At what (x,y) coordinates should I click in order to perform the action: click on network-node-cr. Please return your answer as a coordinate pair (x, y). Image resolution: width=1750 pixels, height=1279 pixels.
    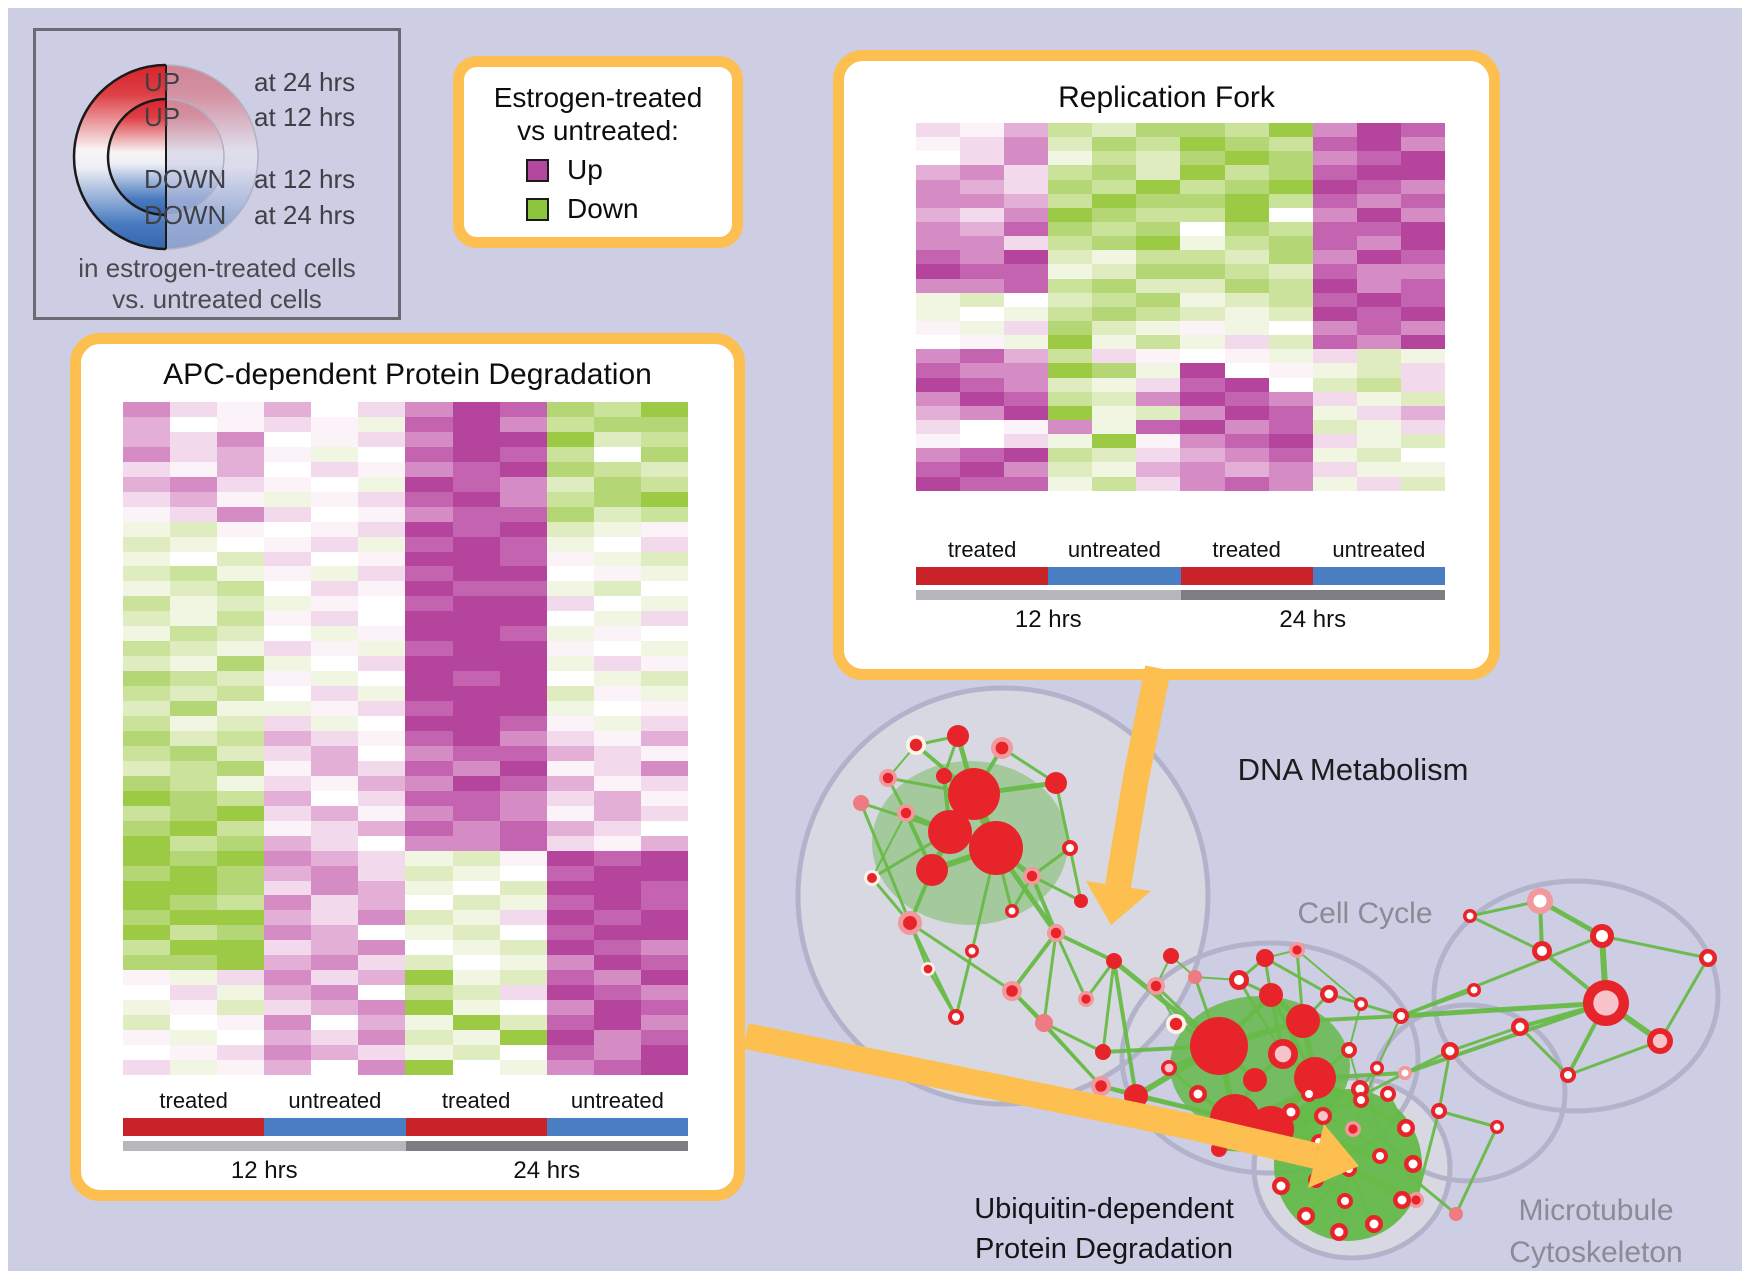
    Looking at the image, I should click on (928, 969).